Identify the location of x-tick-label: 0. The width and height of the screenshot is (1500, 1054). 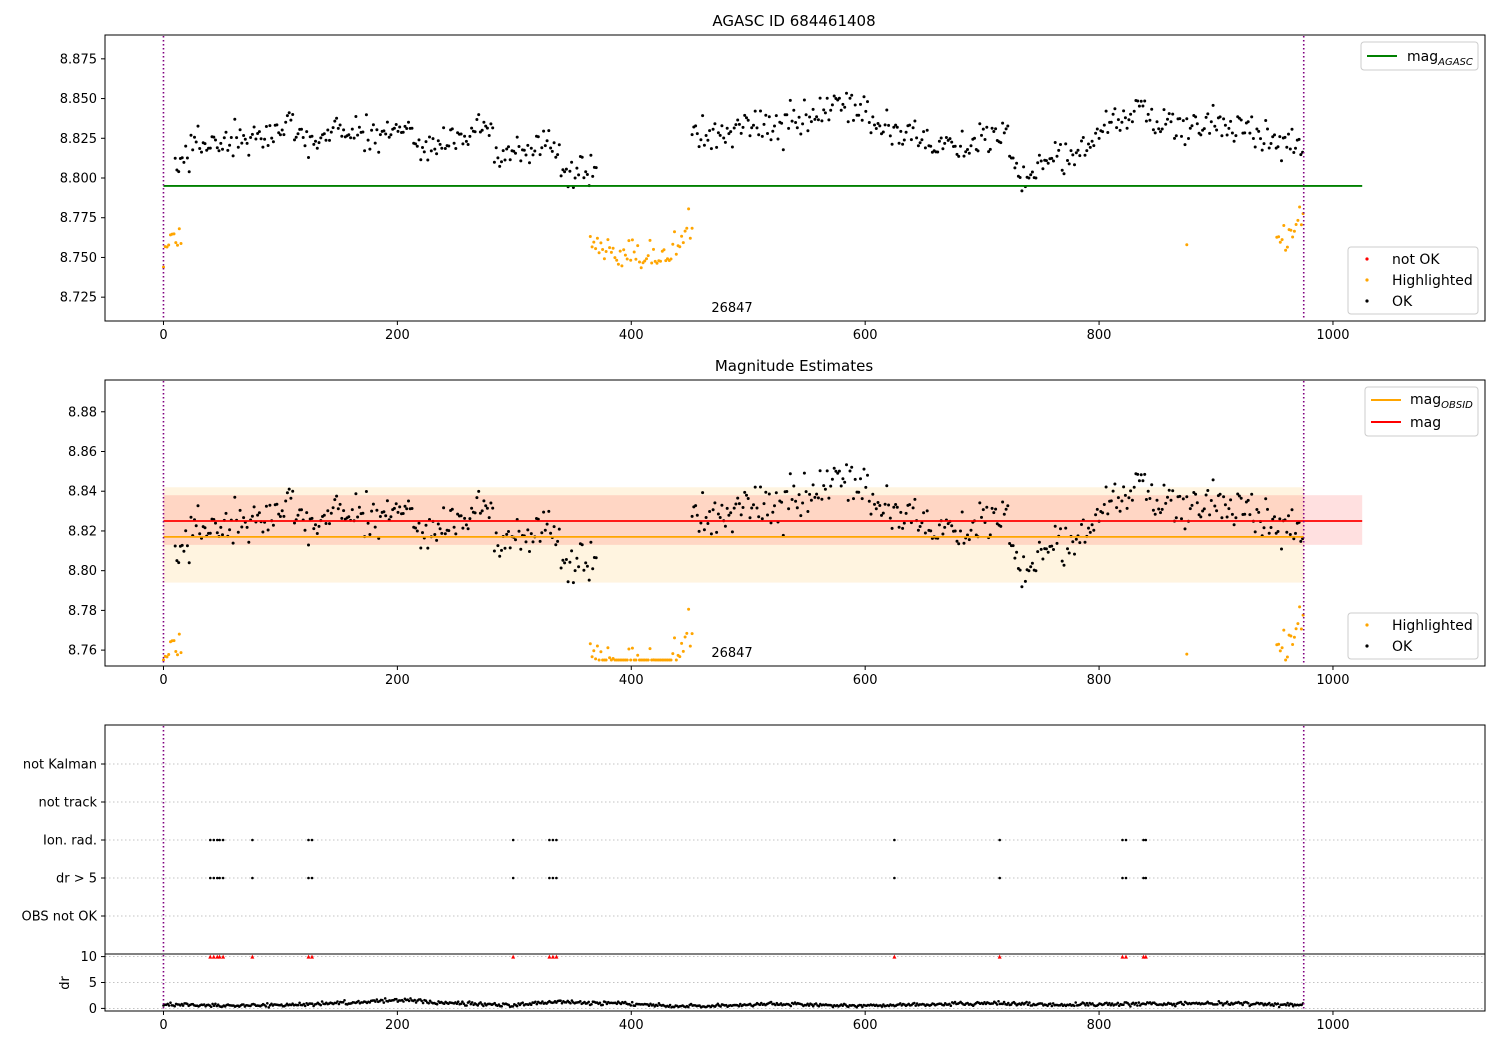
(163, 1025).